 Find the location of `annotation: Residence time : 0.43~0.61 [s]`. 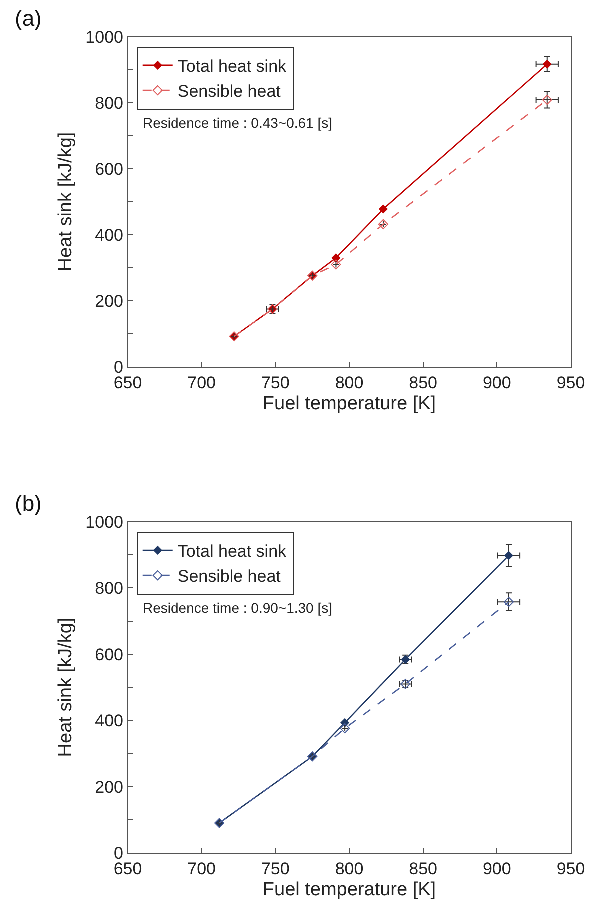

annotation: Residence time : 0.43~0.61 [s] is located at coordinates (237, 123).